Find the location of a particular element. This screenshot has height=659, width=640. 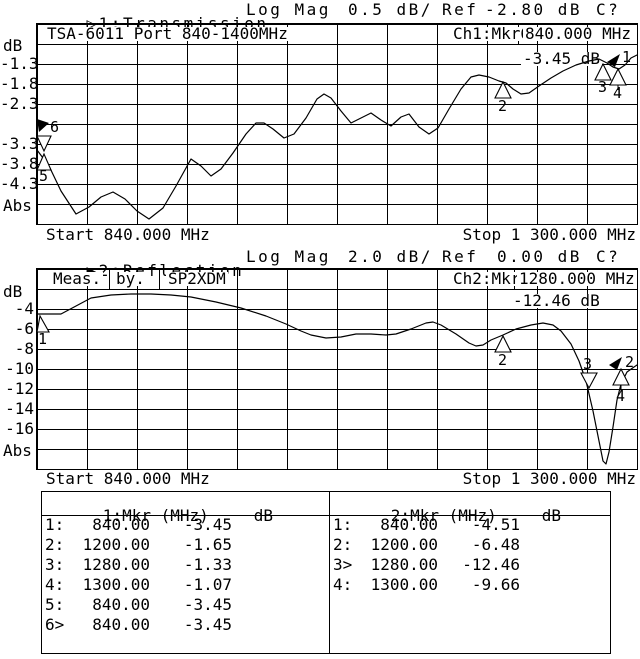

ch1-marker2-number: 2 is located at coordinates (502, 106).